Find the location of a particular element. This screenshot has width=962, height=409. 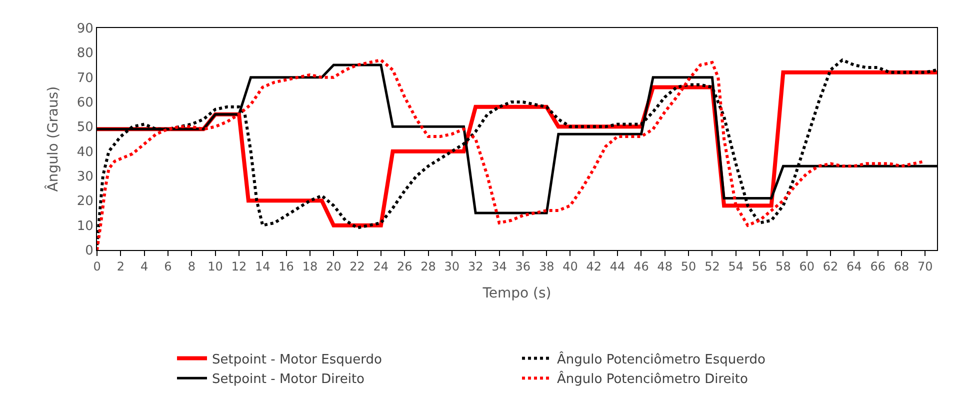

y-tick-label: 80 is located at coordinates (85, 54).